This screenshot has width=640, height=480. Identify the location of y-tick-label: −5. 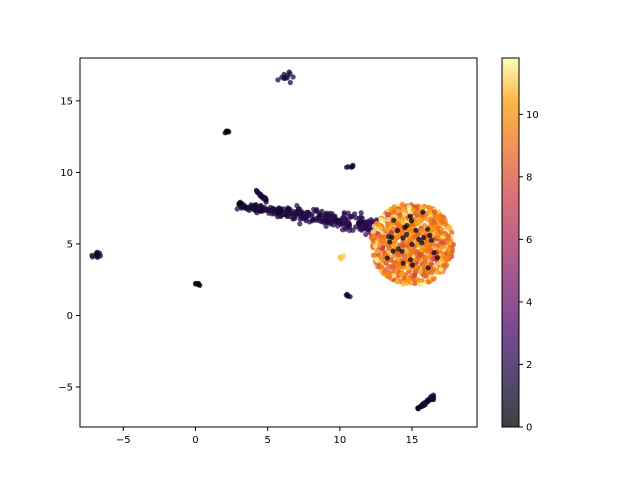
(65, 387).